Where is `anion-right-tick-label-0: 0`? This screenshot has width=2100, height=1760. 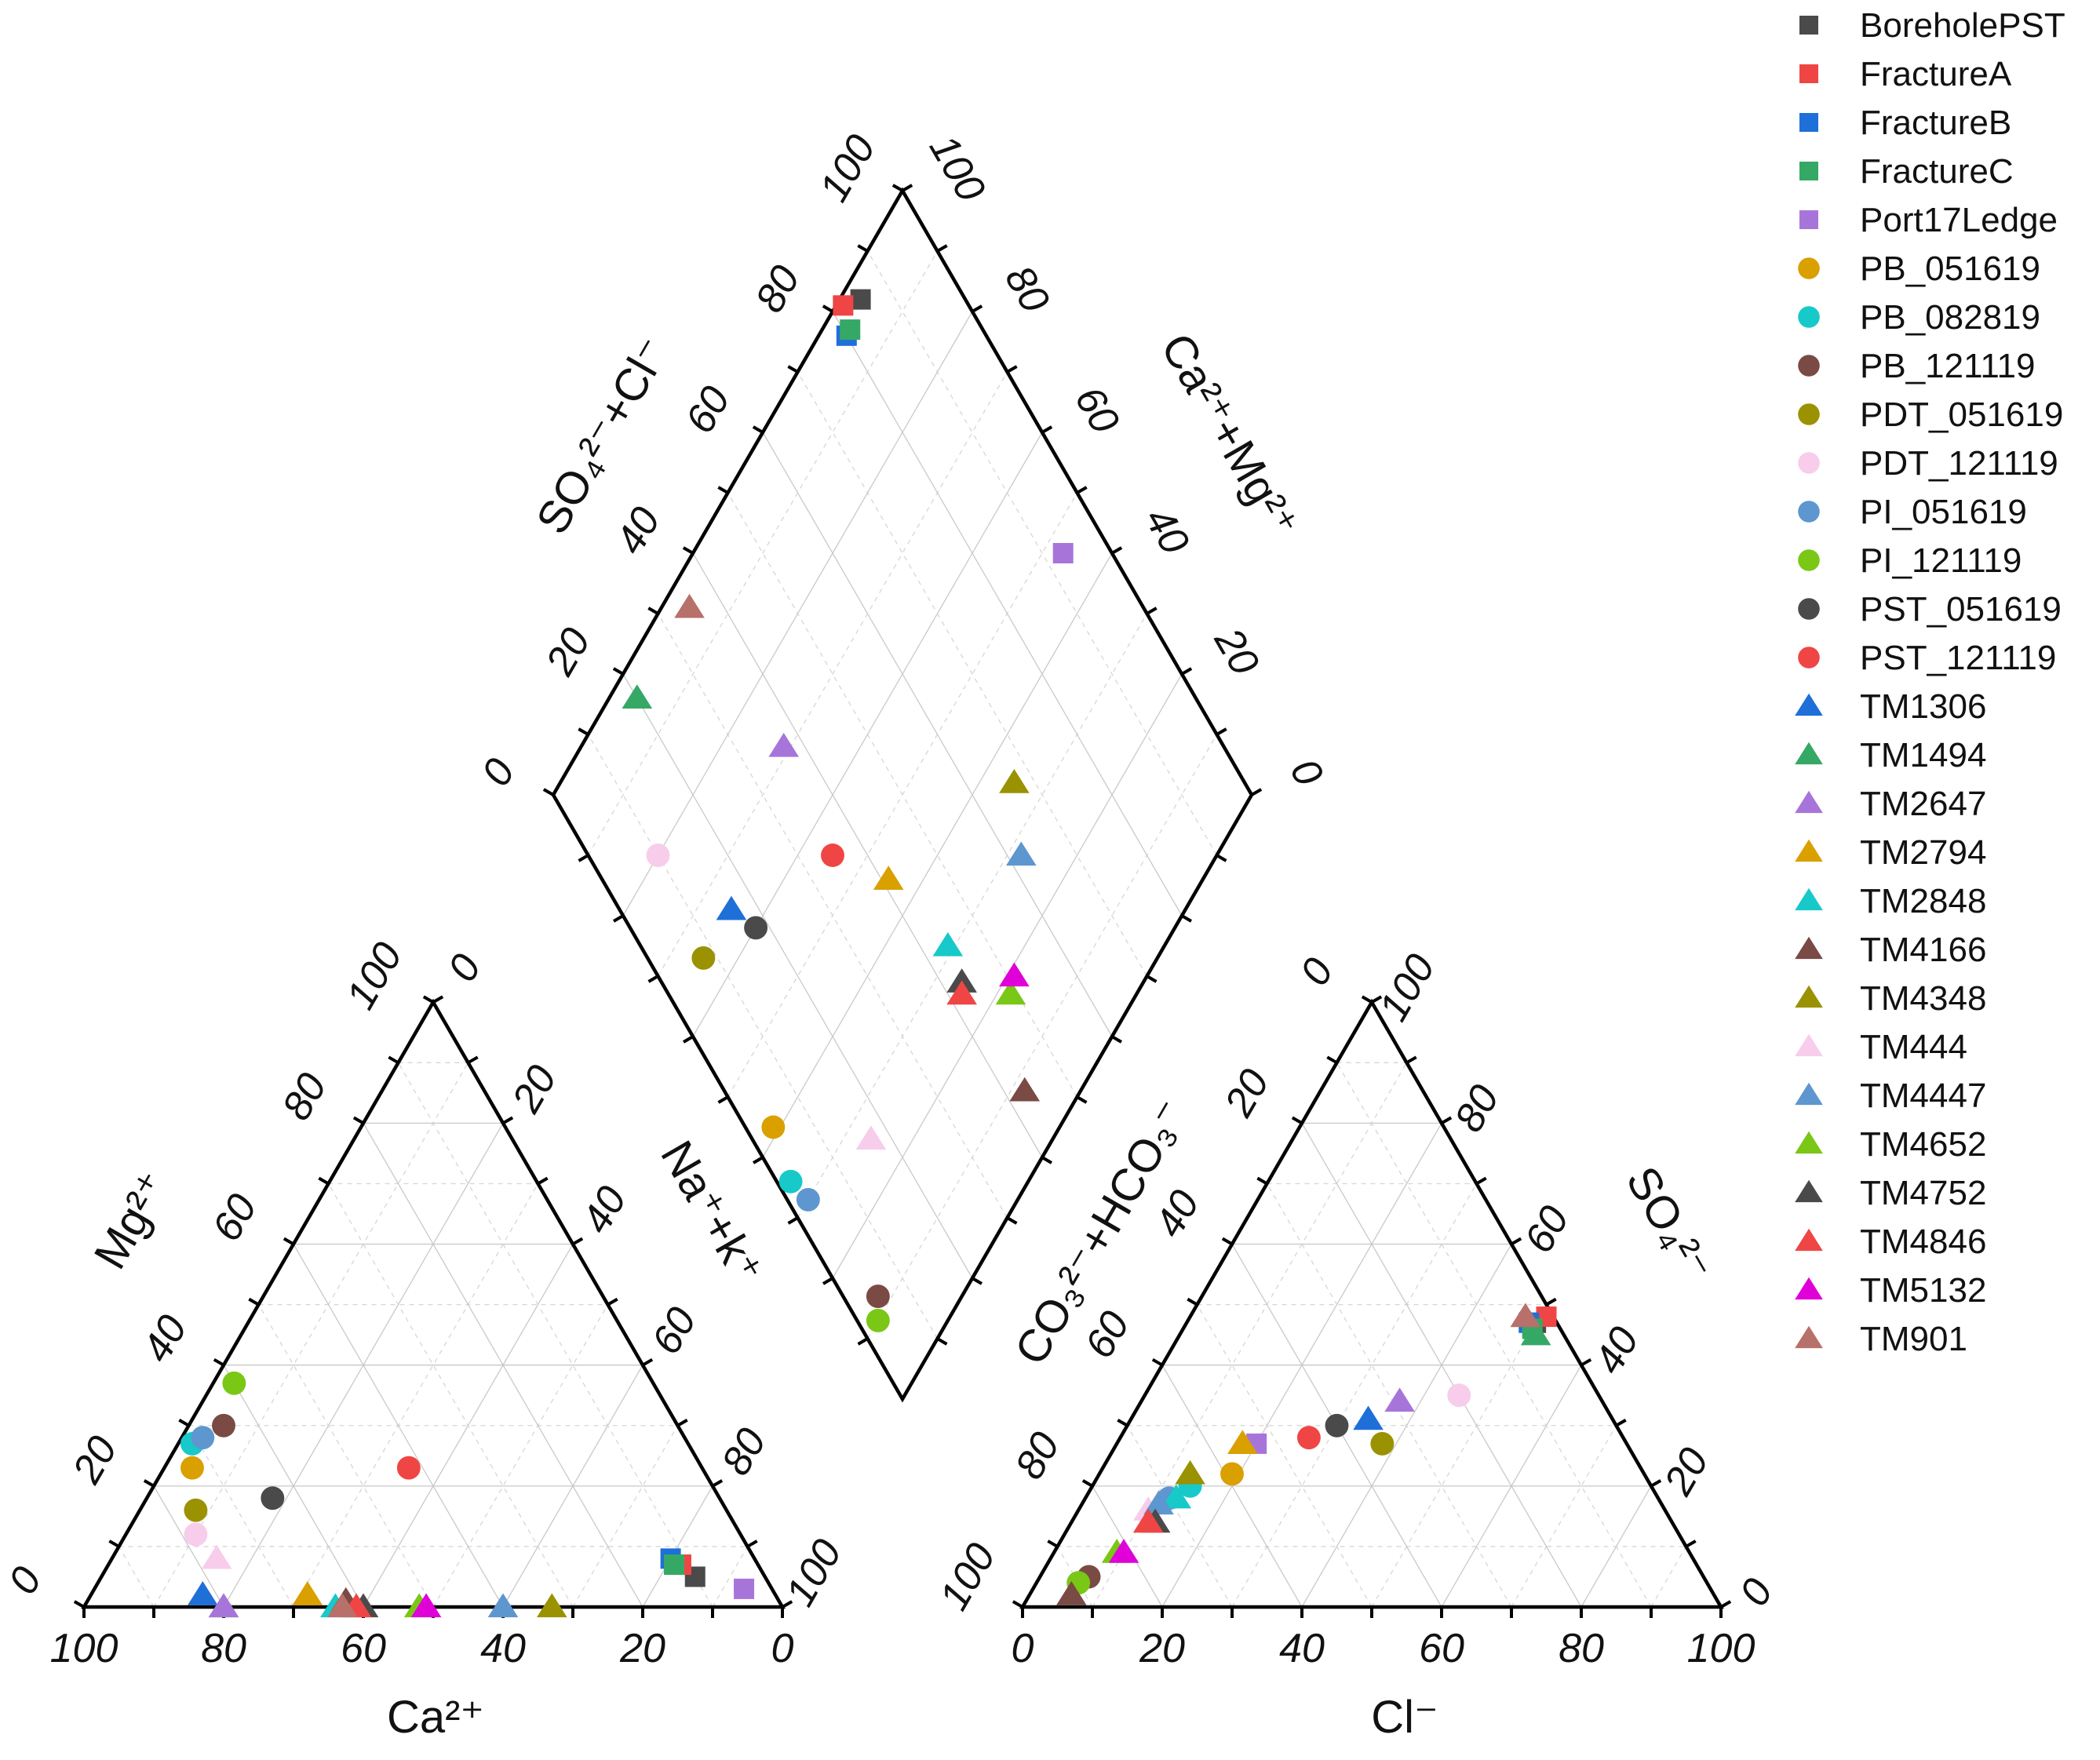 anion-right-tick-label-0: 0 is located at coordinates (1757, 1592).